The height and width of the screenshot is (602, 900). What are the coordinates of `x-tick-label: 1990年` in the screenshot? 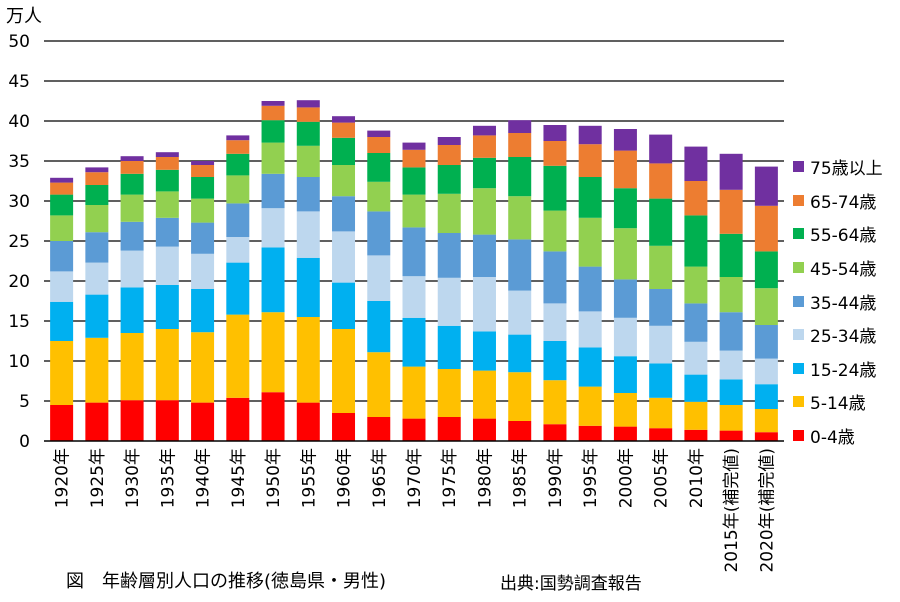 It's located at (556, 478).